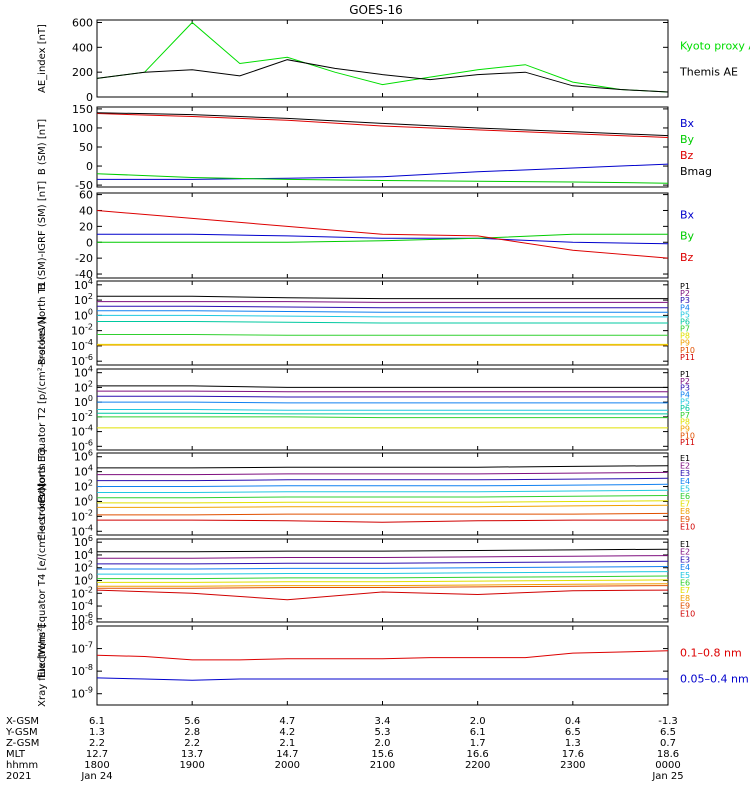 The width and height of the screenshot is (750, 804). I want to click on legend-item: E6, so click(685, 583).